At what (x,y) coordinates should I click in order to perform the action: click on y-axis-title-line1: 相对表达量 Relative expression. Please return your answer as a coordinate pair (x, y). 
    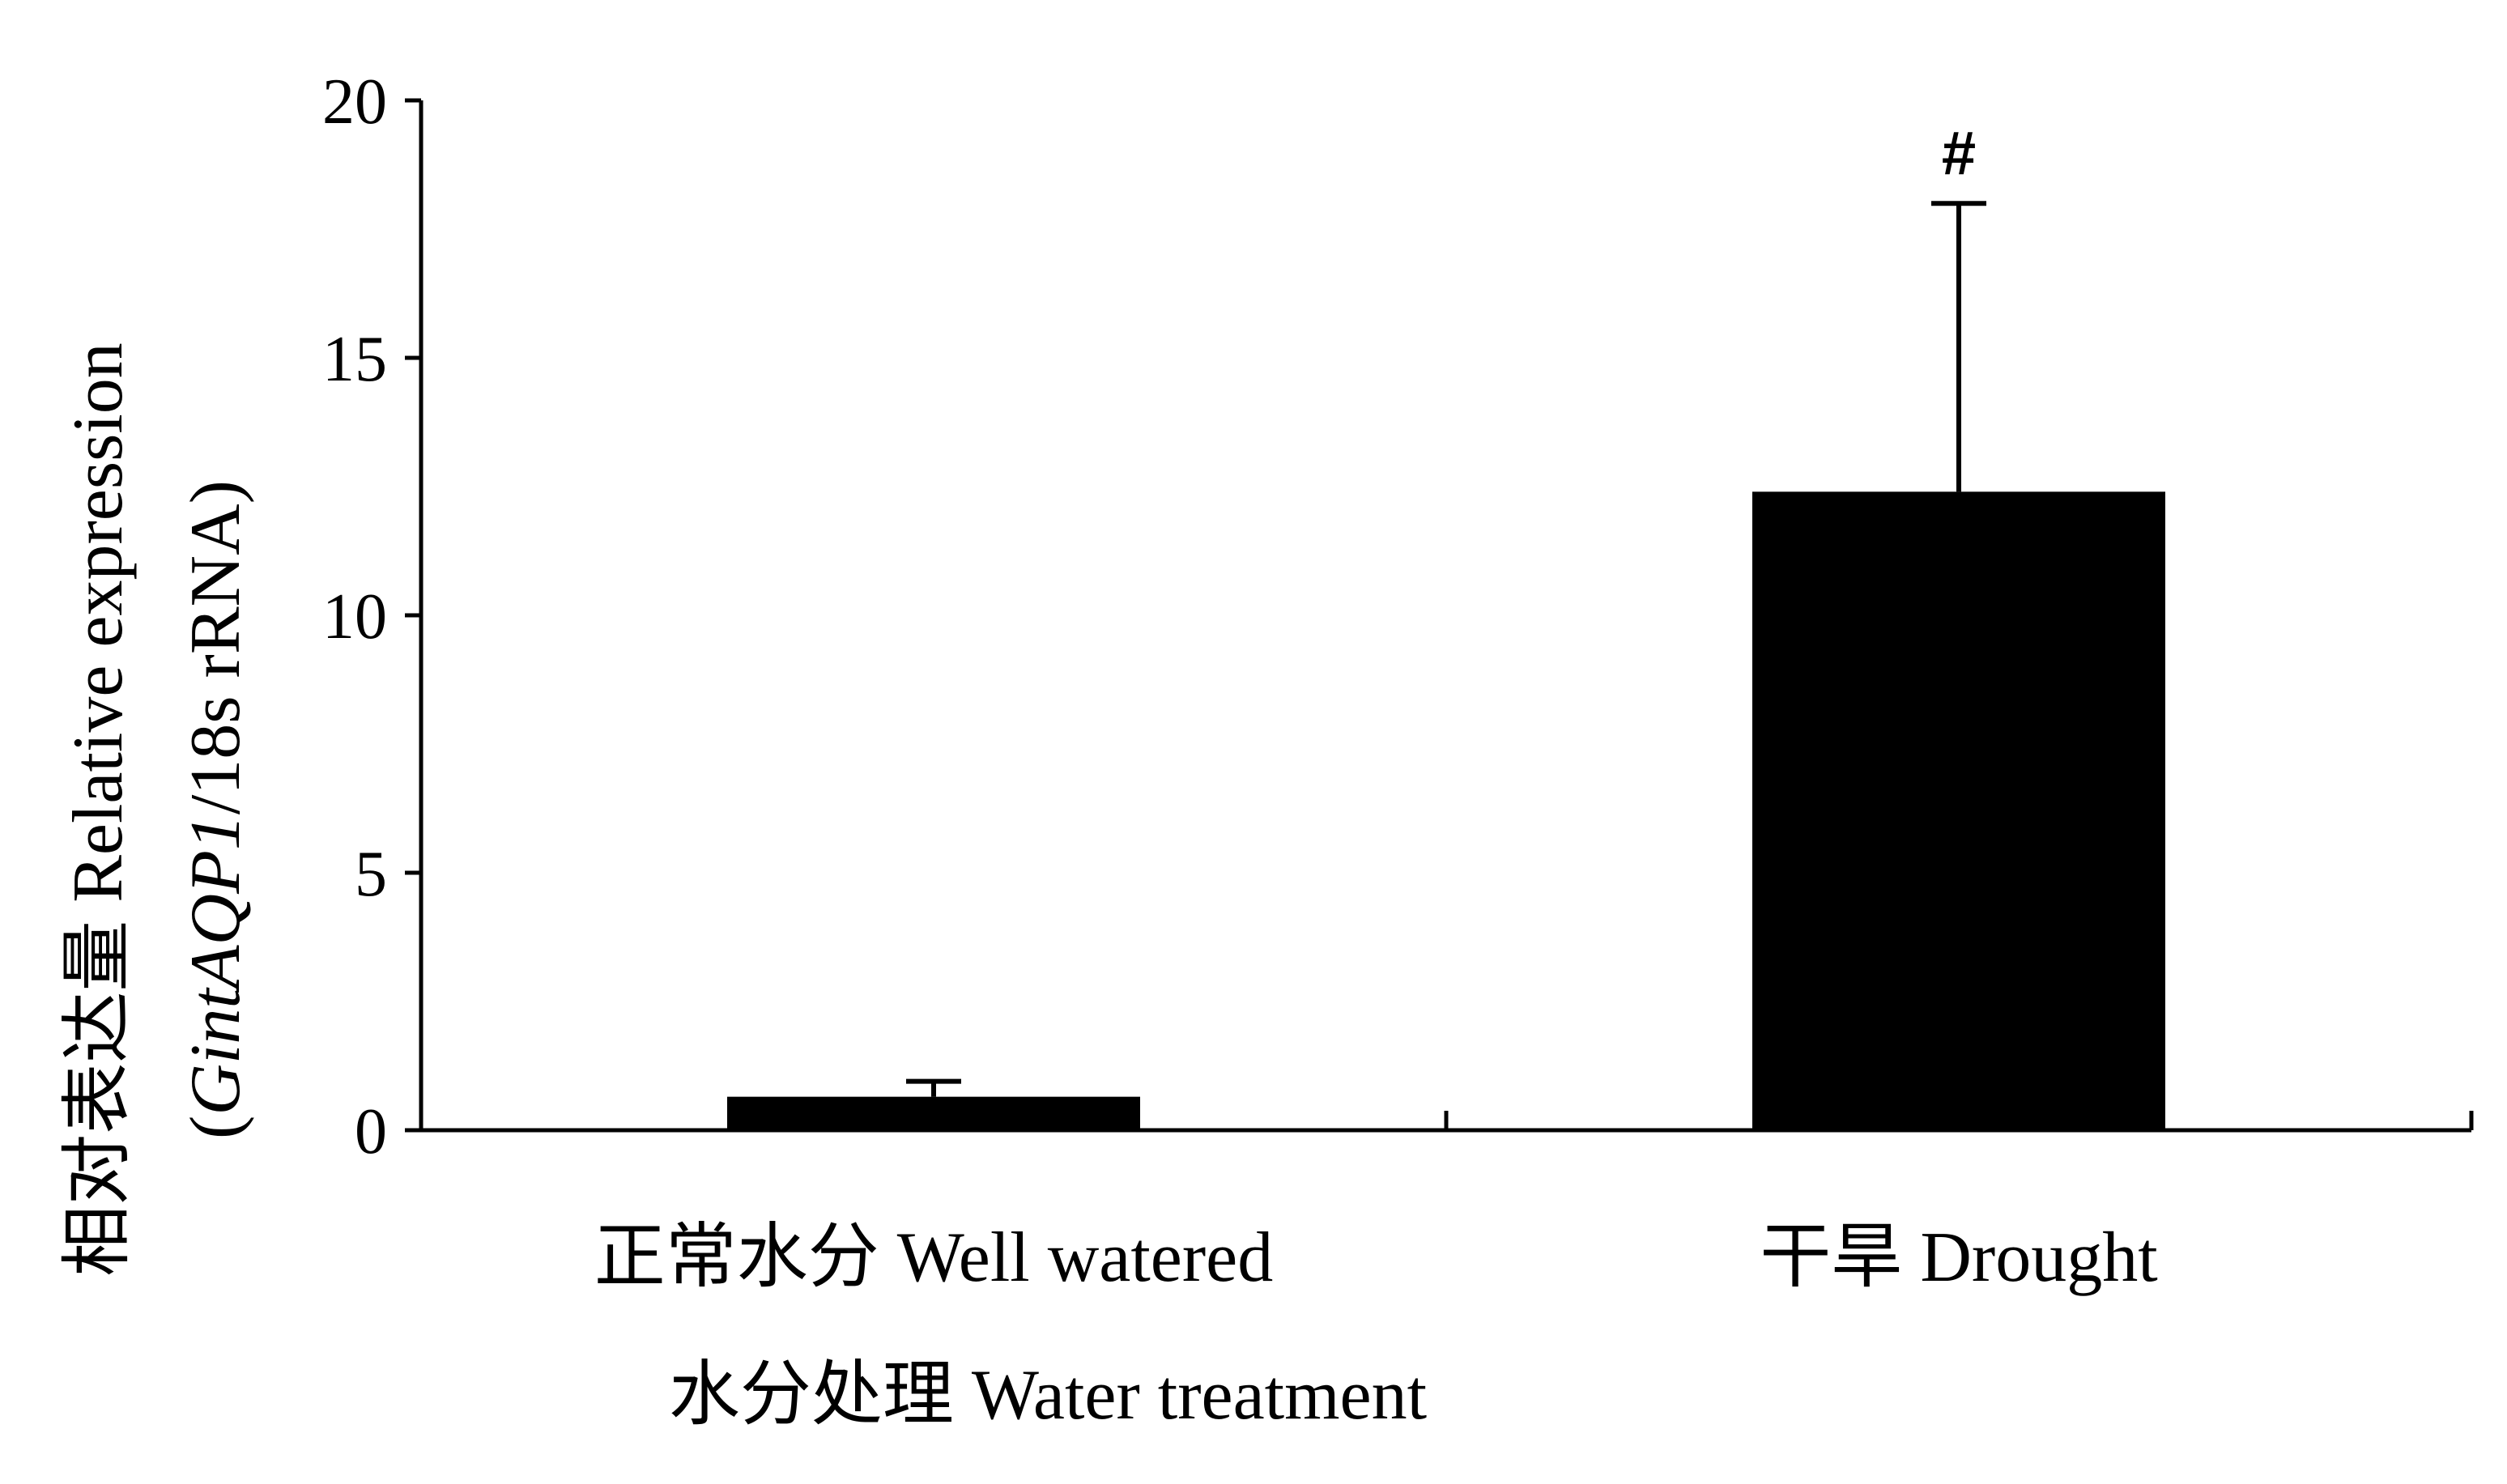
    Looking at the image, I should click on (98, 809).